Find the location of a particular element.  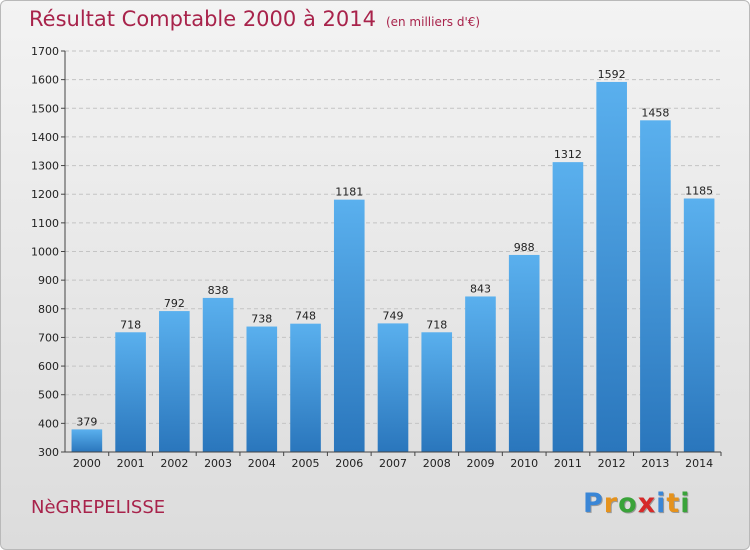

y-tick-label: 1700 is located at coordinates (45, 51).